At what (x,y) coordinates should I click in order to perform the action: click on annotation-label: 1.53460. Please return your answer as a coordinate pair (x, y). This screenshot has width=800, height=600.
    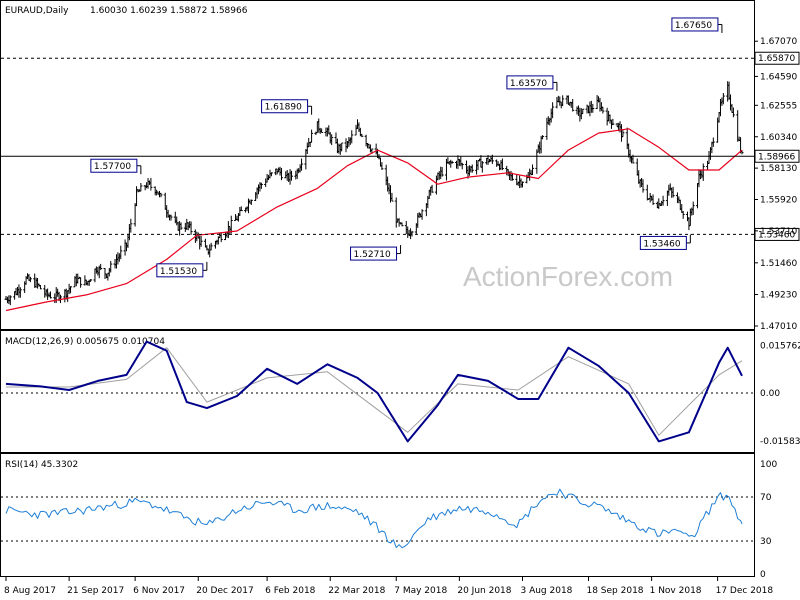
    Looking at the image, I should click on (661, 244).